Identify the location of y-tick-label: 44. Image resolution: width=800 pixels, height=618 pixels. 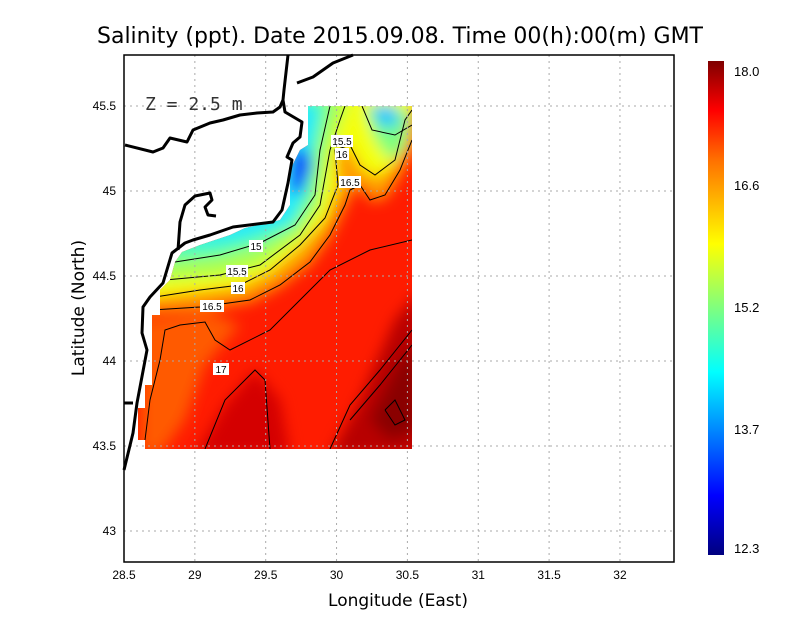
(110, 361).